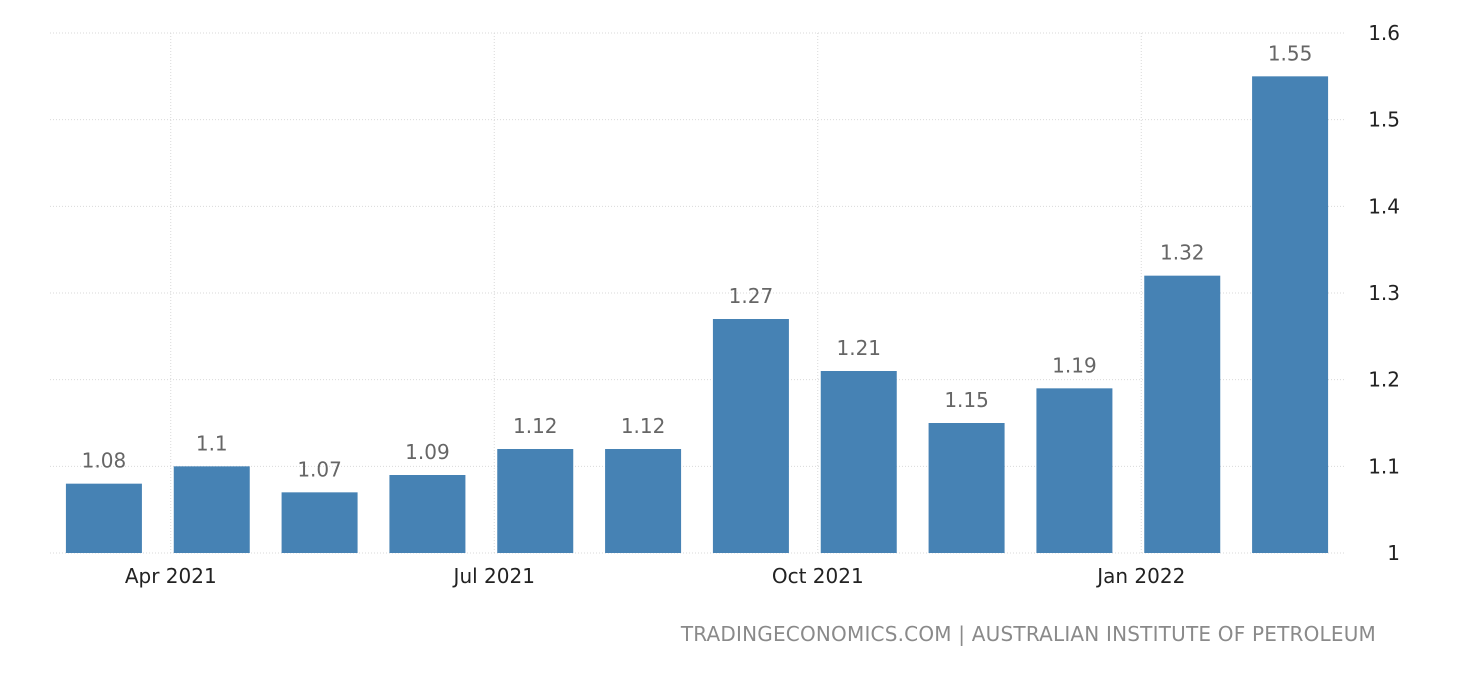 The image size is (1484, 674). Describe the element at coordinates (818, 576) in the screenshot. I see `x-tick-label: Oct 2021` at that location.